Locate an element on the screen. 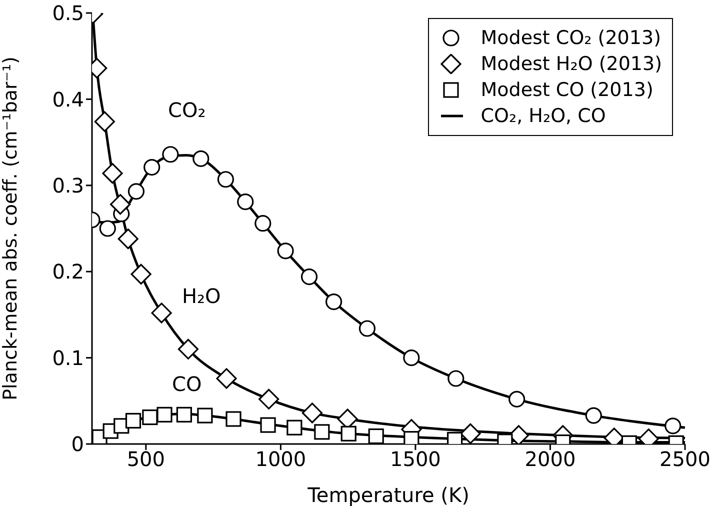  annotation: CO₂ is located at coordinates (187, 110).